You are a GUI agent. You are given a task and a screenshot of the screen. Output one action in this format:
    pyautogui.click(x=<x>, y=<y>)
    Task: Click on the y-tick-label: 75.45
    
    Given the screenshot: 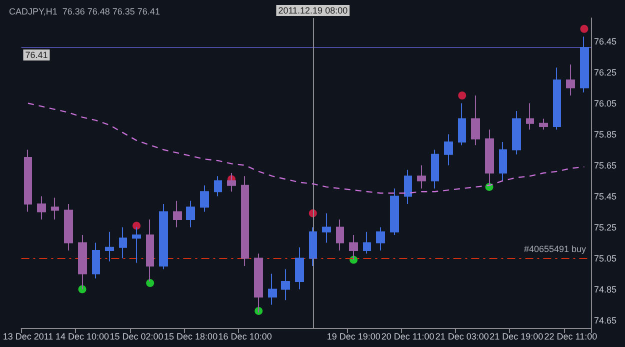 What is the action you would take?
    pyautogui.click(x=605, y=196)
    